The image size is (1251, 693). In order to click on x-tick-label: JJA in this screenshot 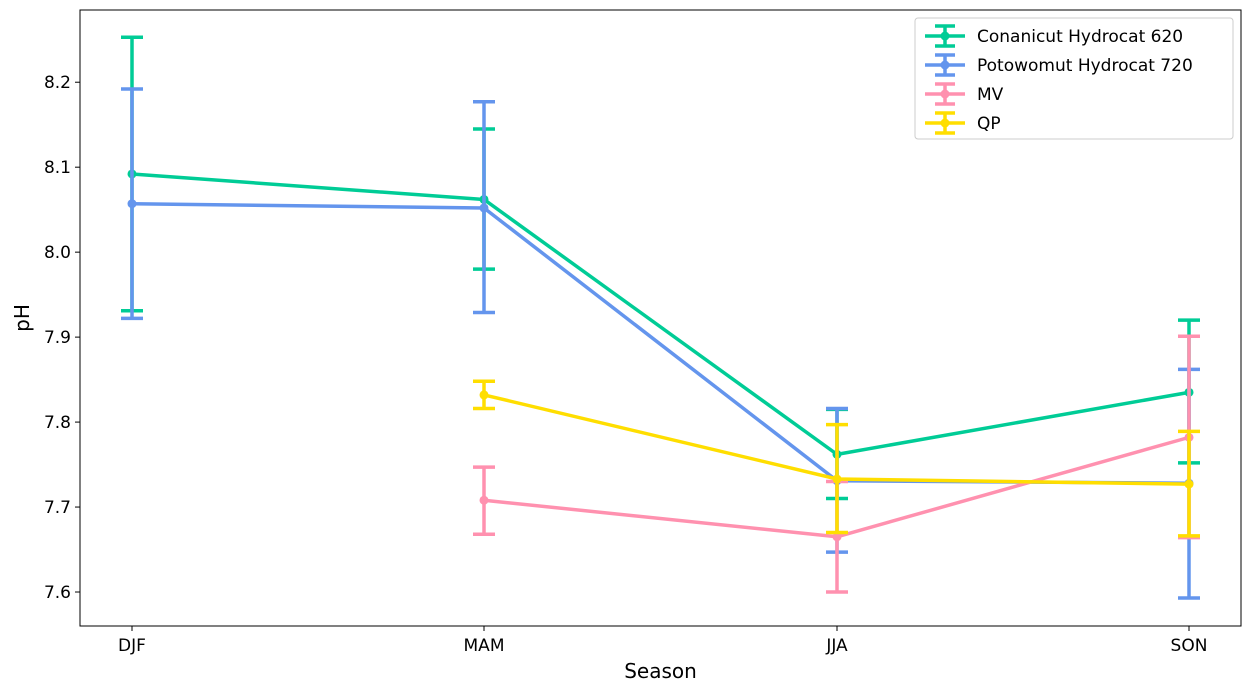, I will do `click(836, 646)`.